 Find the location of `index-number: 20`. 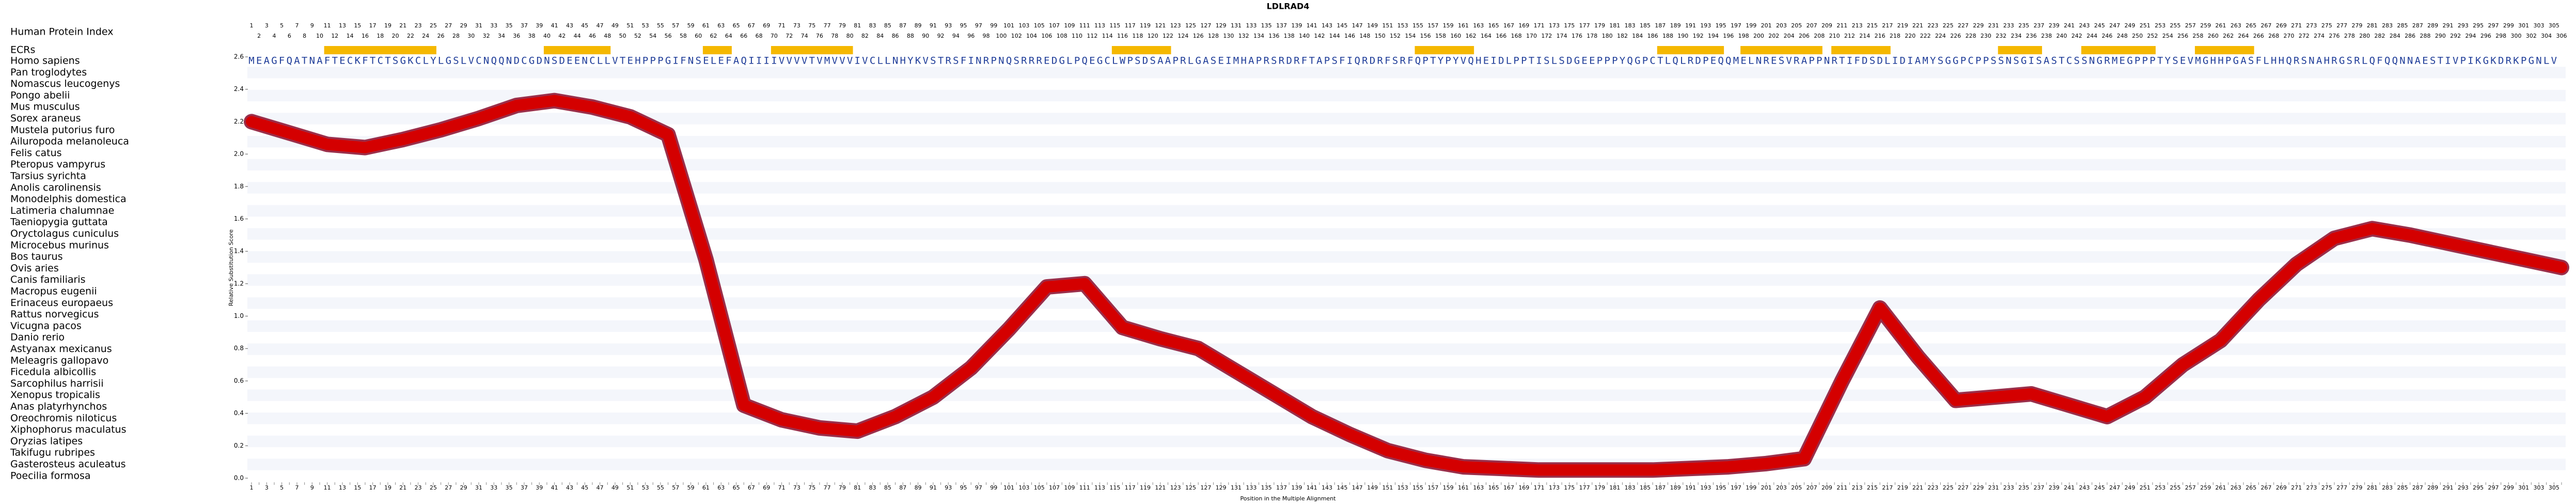

index-number: 20 is located at coordinates (395, 36).